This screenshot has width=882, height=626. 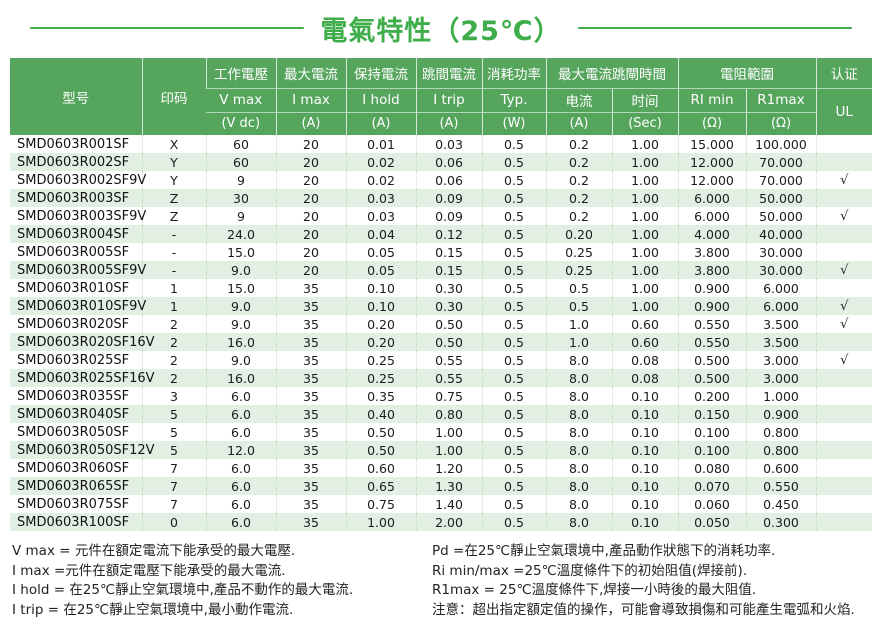 What do you see at coordinates (780, 522) in the screenshot?
I see `cell-rmax: 0.300` at bounding box center [780, 522].